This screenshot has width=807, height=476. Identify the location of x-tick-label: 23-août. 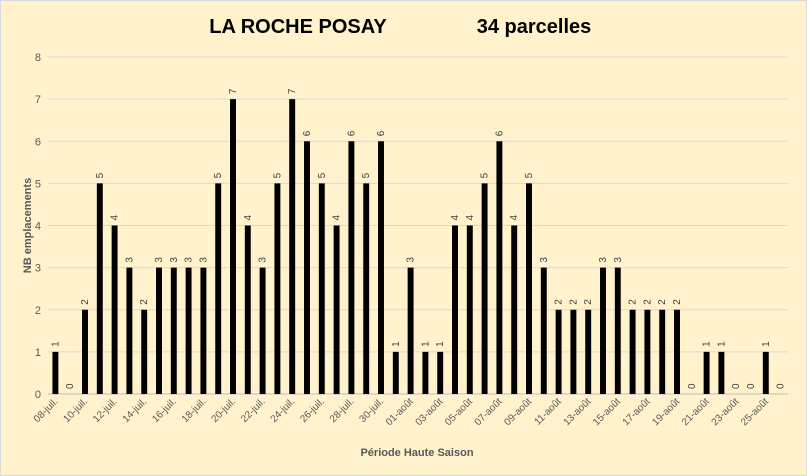
(726, 412).